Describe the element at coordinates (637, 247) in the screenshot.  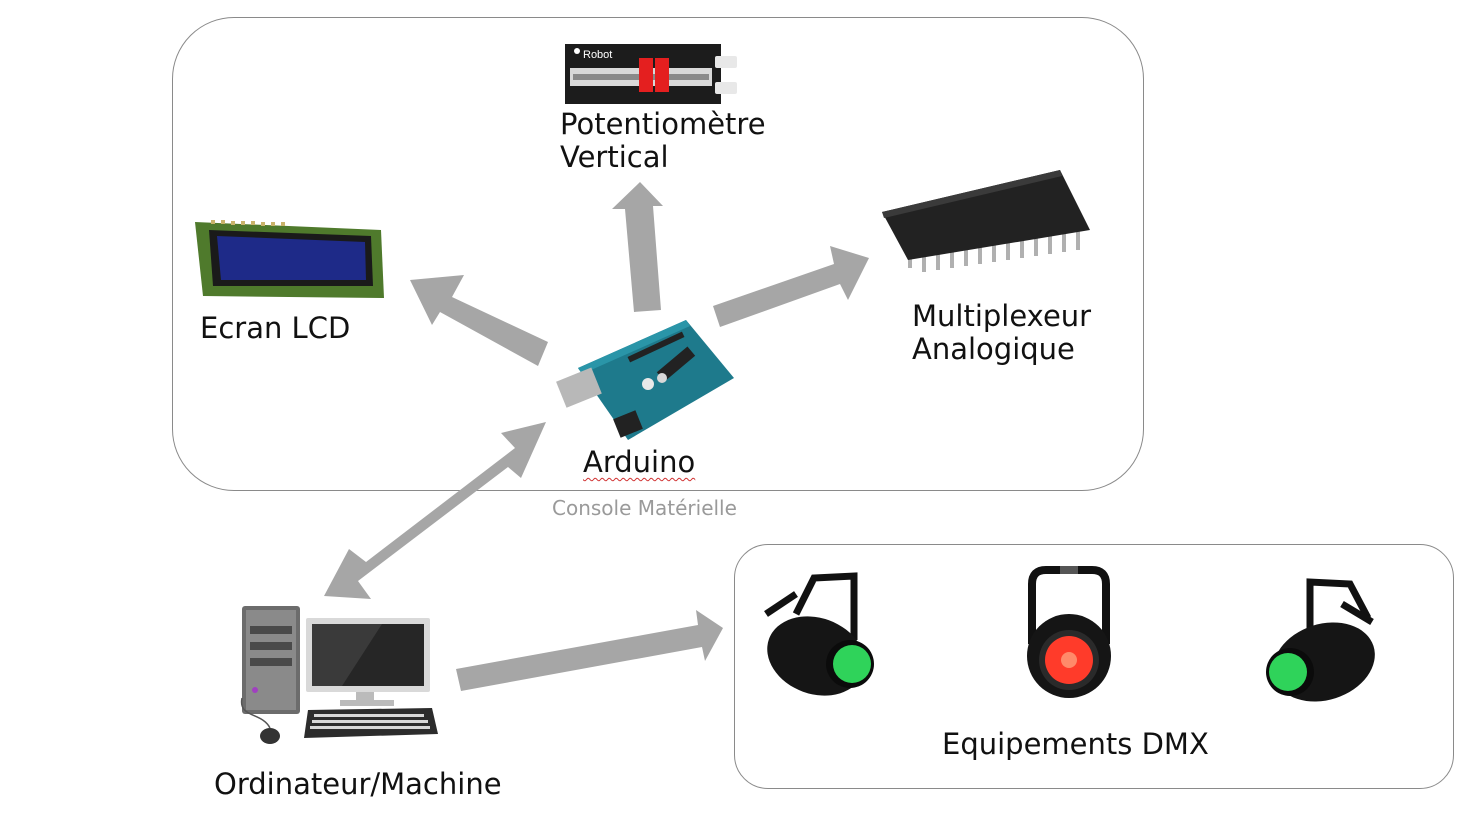
I see `arrow-arduino-to-potentiometer` at that location.